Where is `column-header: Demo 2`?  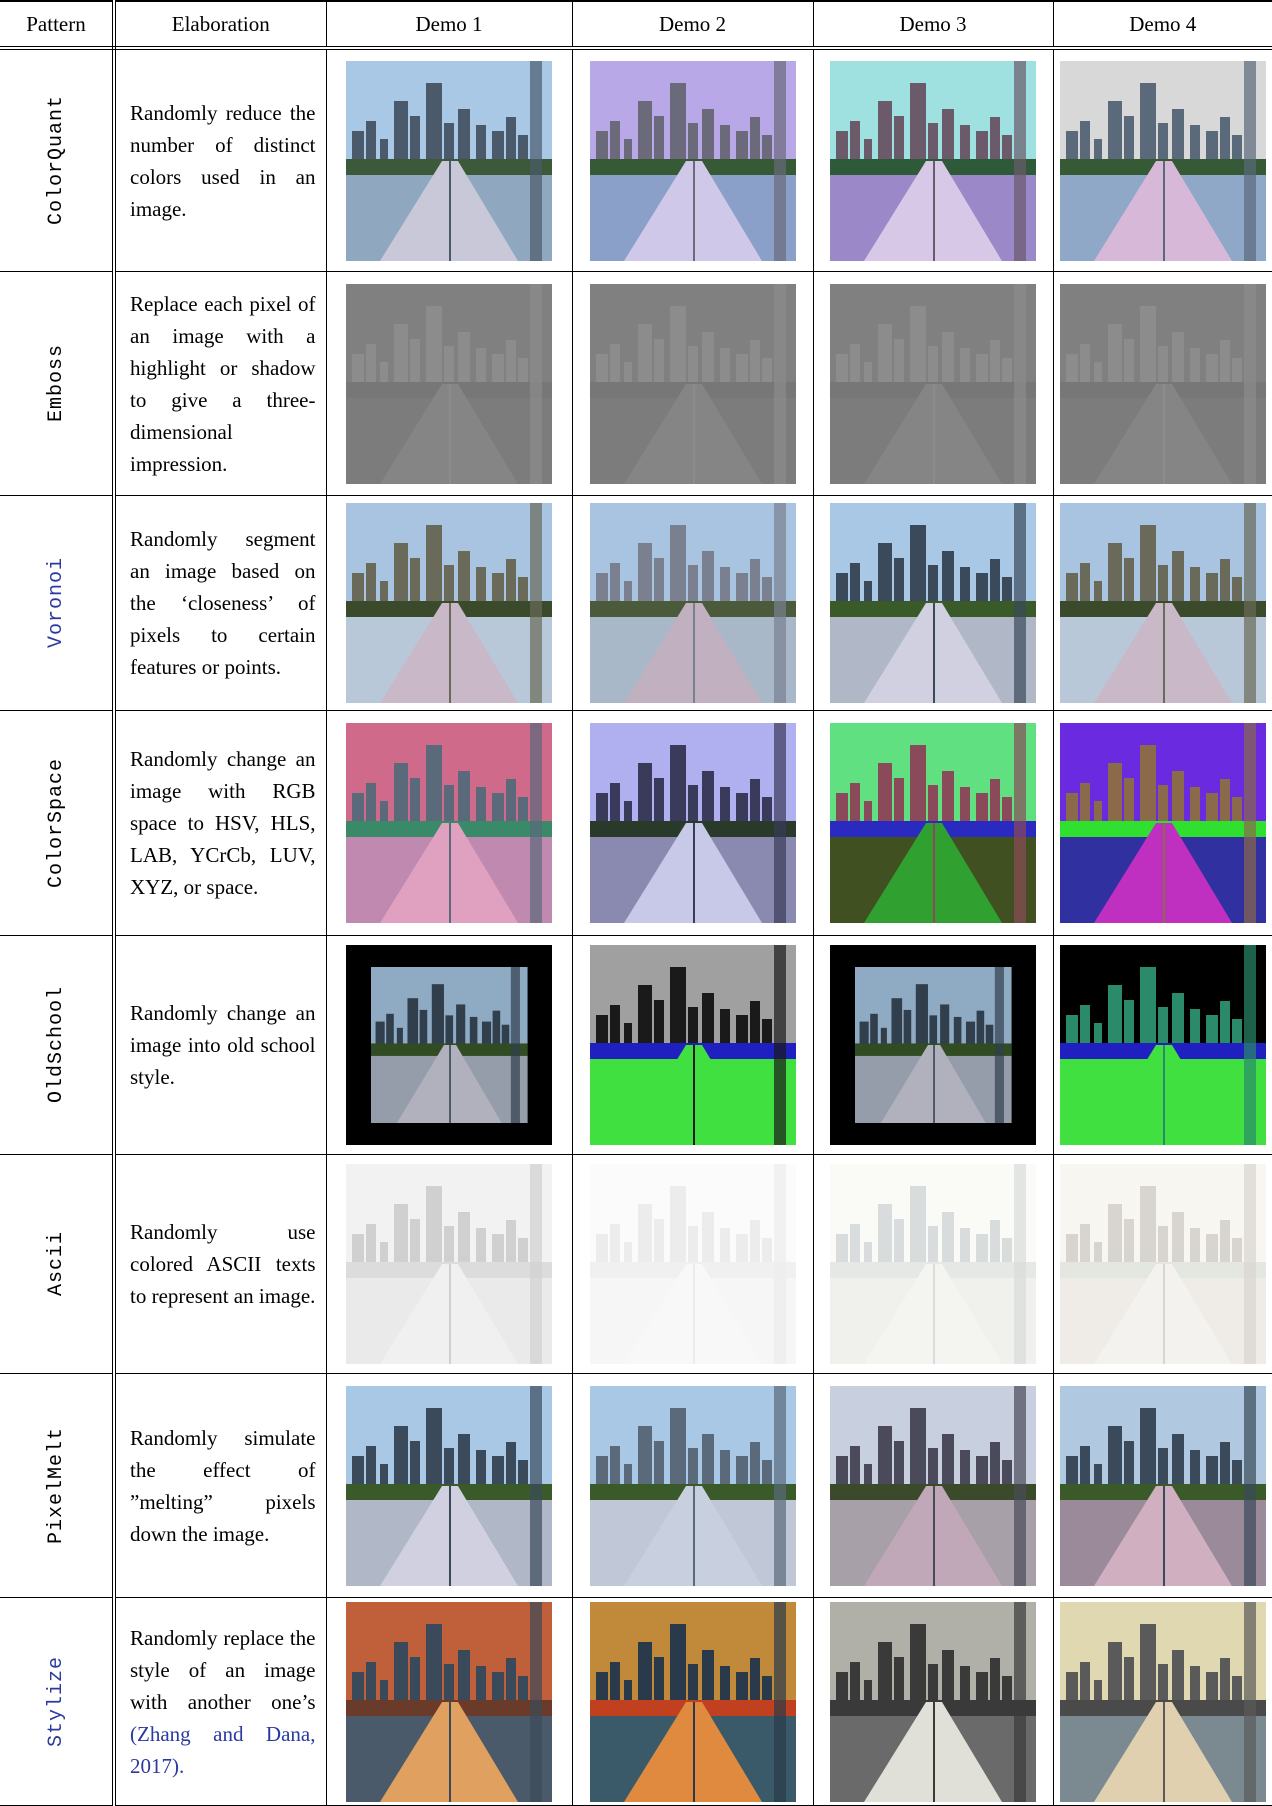
column-header: Demo 2 is located at coordinates (692, 25).